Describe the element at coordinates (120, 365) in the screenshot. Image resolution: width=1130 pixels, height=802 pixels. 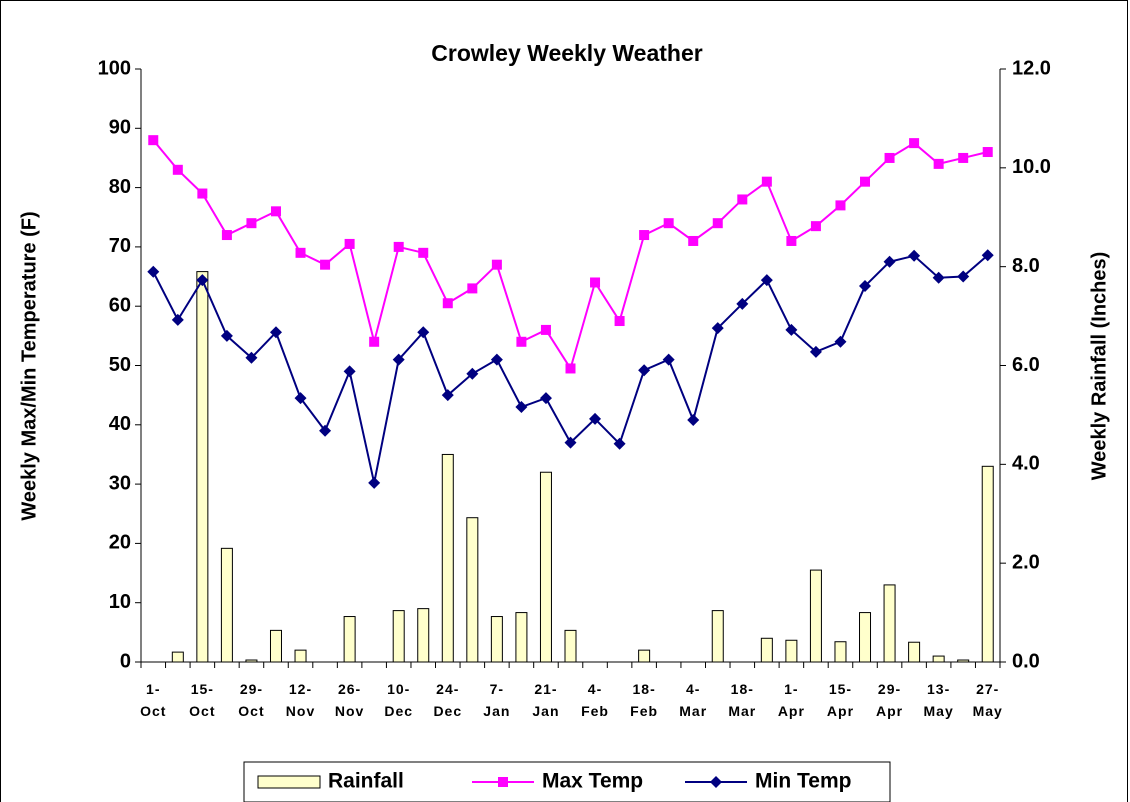
I see `y-tick-label: 50` at that location.